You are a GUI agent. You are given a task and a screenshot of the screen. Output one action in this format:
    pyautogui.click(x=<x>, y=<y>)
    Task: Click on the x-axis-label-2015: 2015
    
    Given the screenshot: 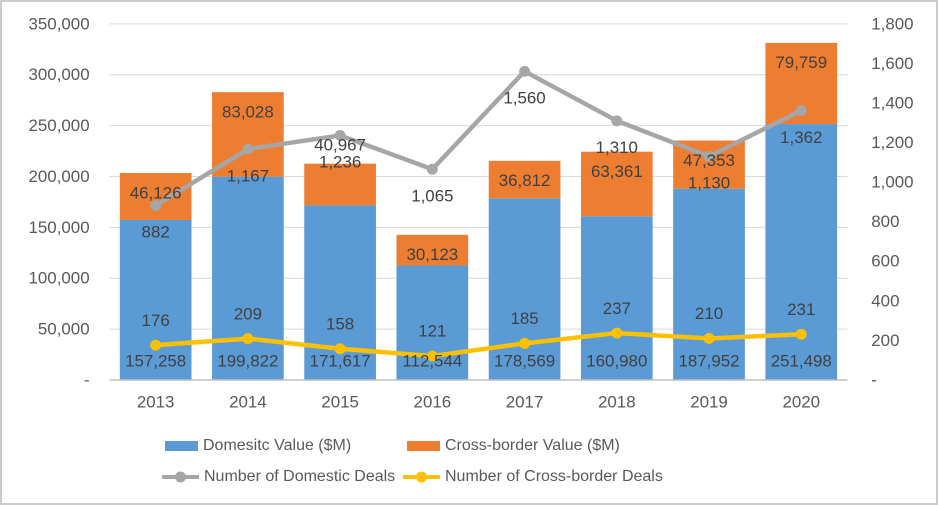 What is the action you would take?
    pyautogui.click(x=340, y=401)
    